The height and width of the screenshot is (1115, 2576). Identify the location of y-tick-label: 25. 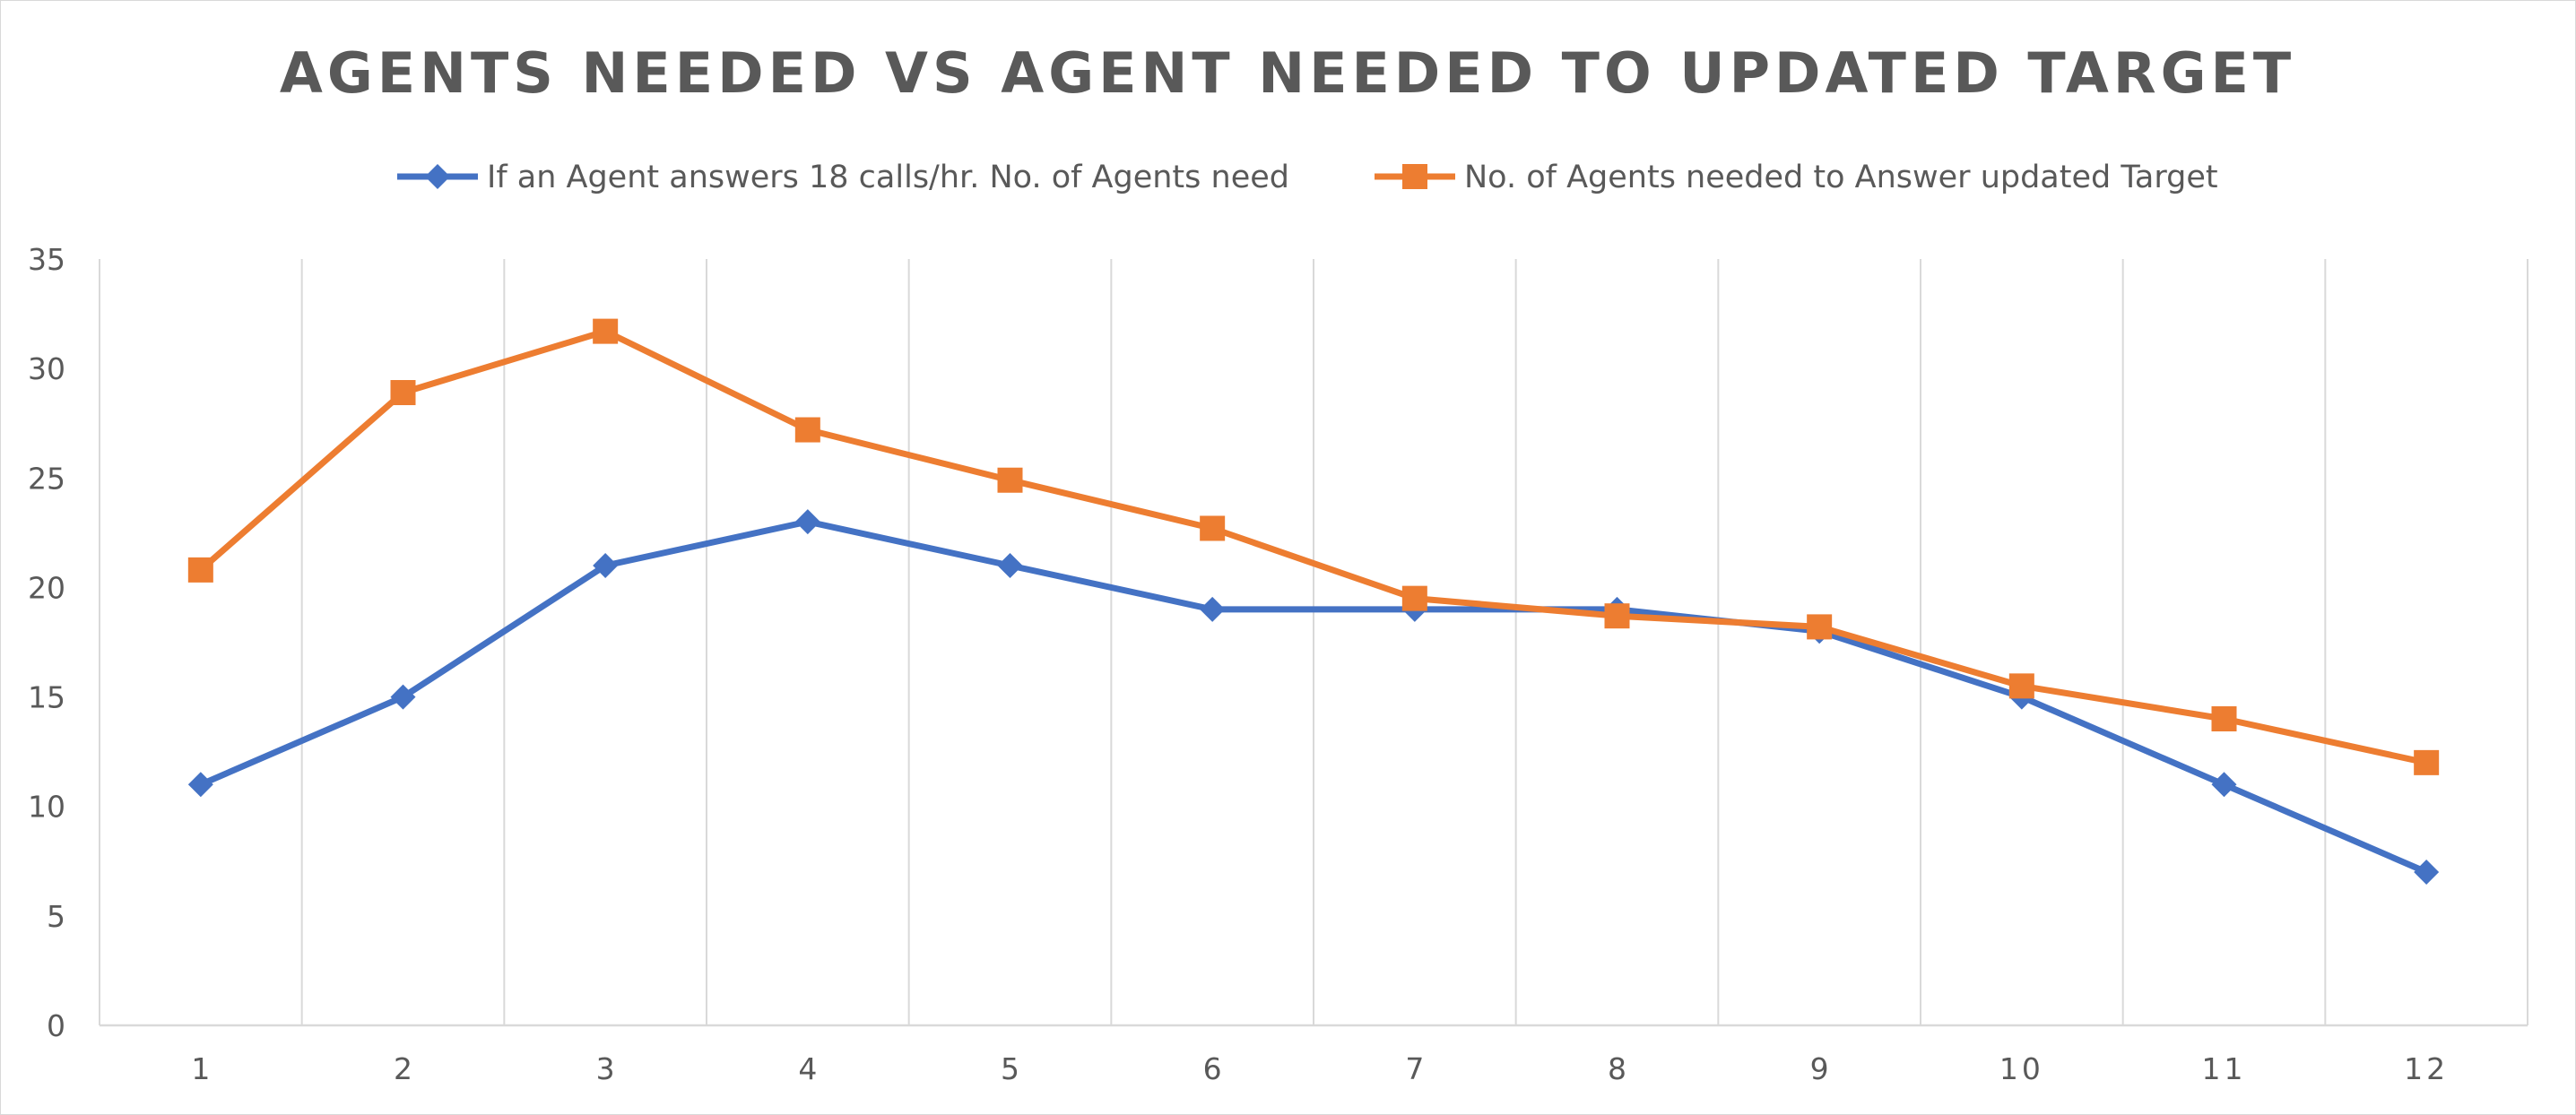
(46, 479).